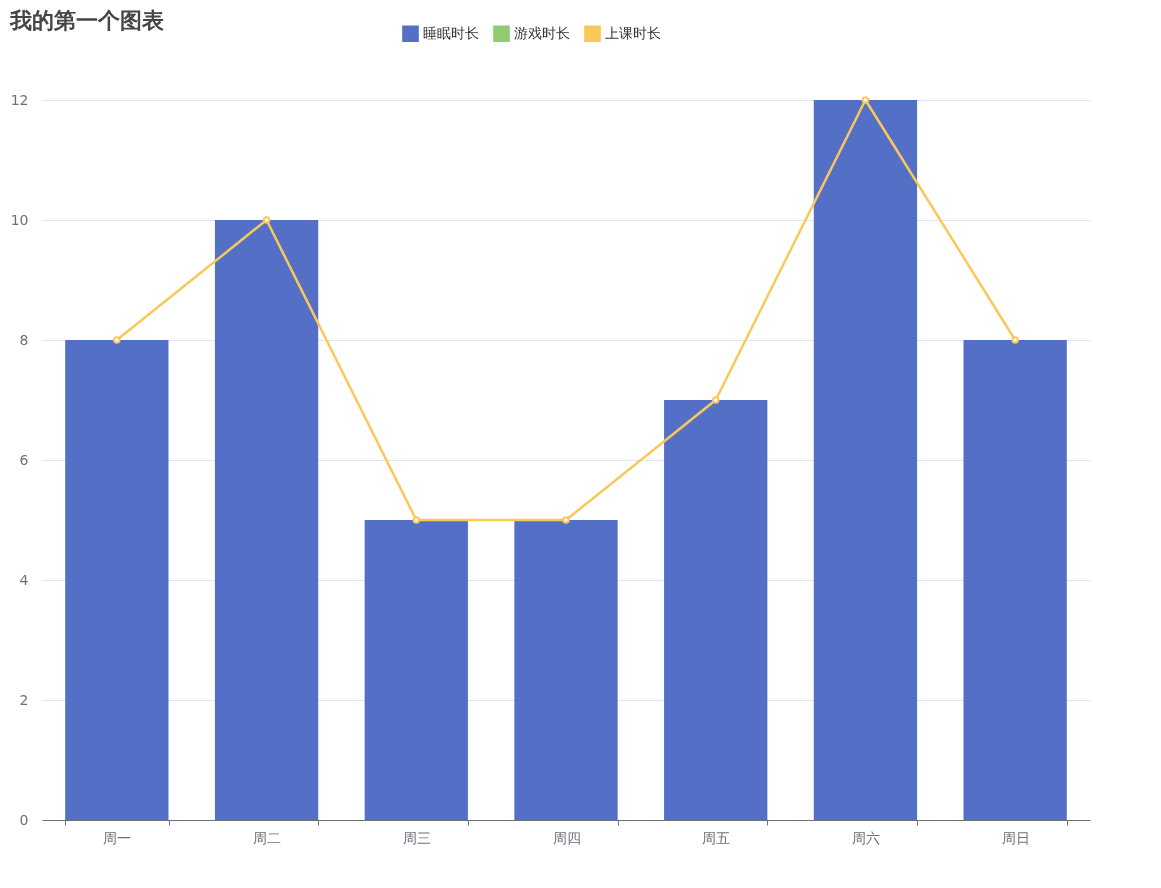 The image size is (1161, 888). Describe the element at coordinates (24, 819) in the screenshot. I see `y-tick-label: 0` at that location.